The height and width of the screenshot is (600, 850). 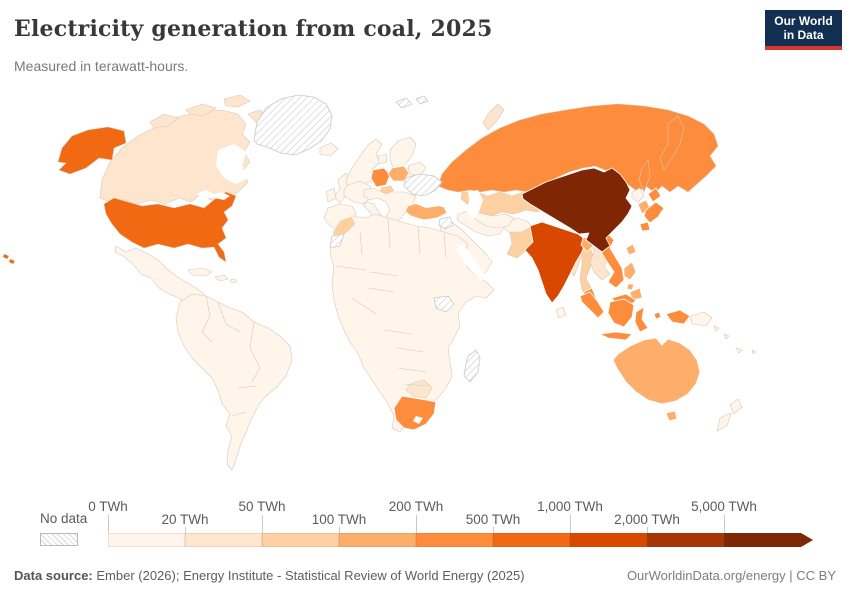 I want to click on owid-logo-line2: in Data, so click(x=803, y=35).